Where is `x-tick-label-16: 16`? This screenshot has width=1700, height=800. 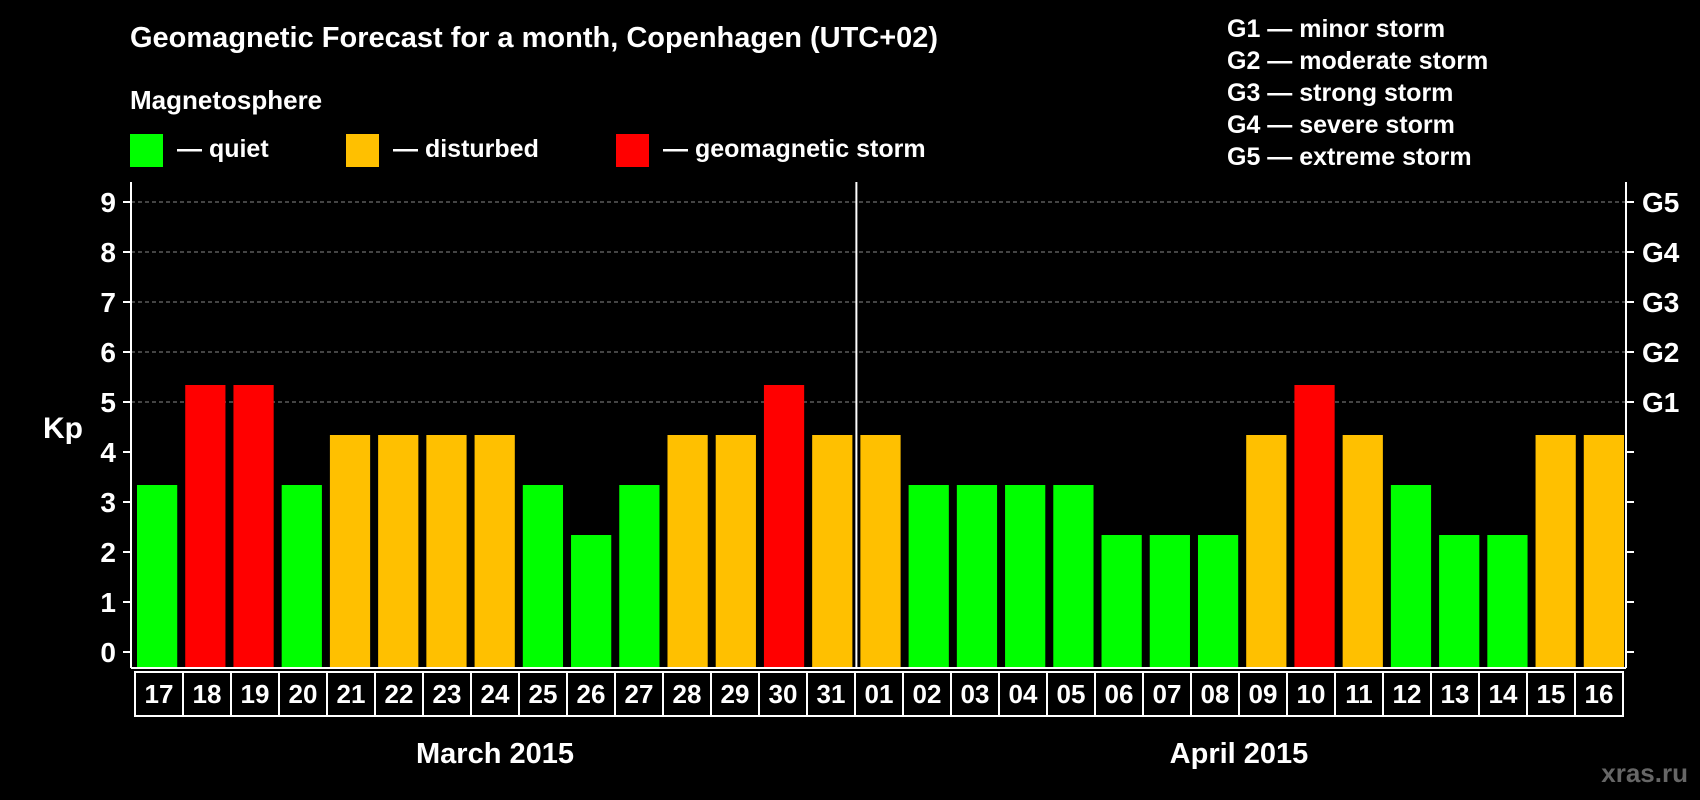
x-tick-label-16: 16 is located at coordinates (1599, 694).